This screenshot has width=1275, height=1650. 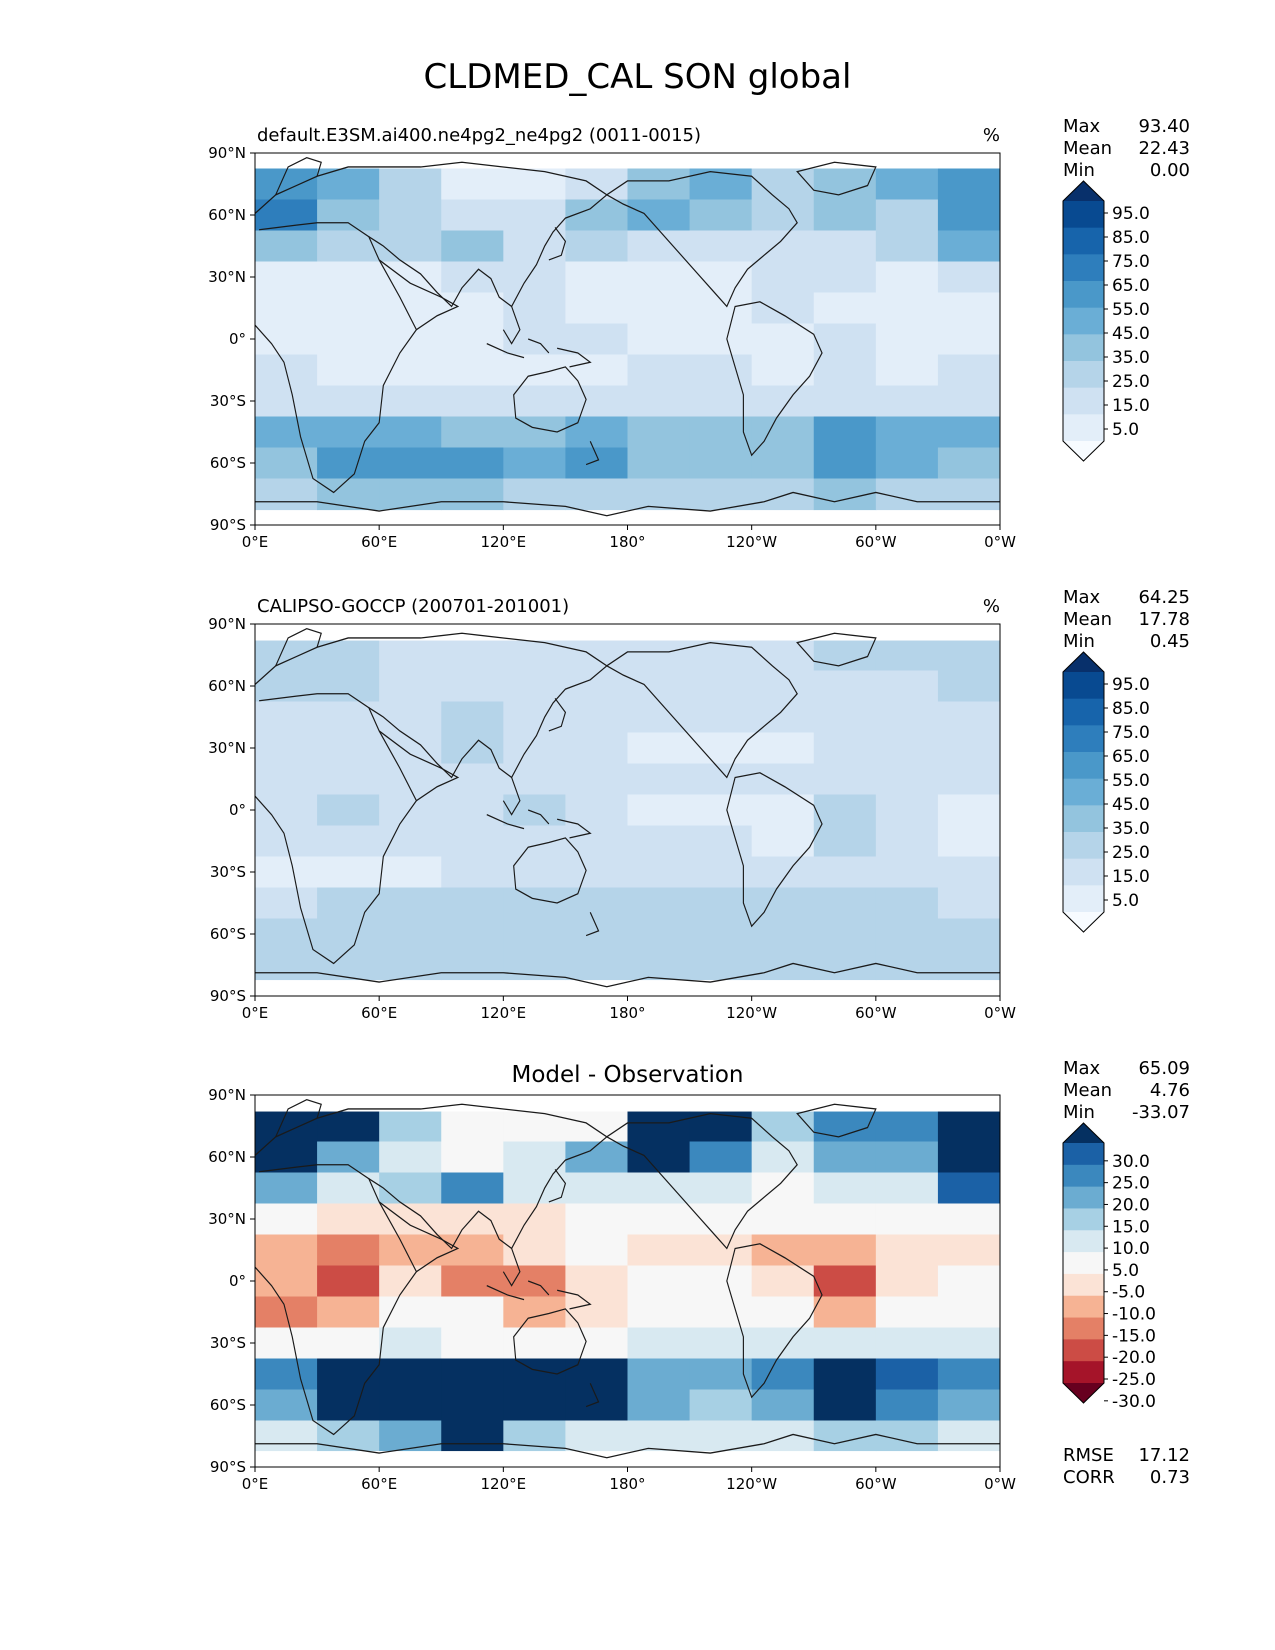 What do you see at coordinates (1170, 1477) in the screenshot?
I see `corr-value: 0.73` at bounding box center [1170, 1477].